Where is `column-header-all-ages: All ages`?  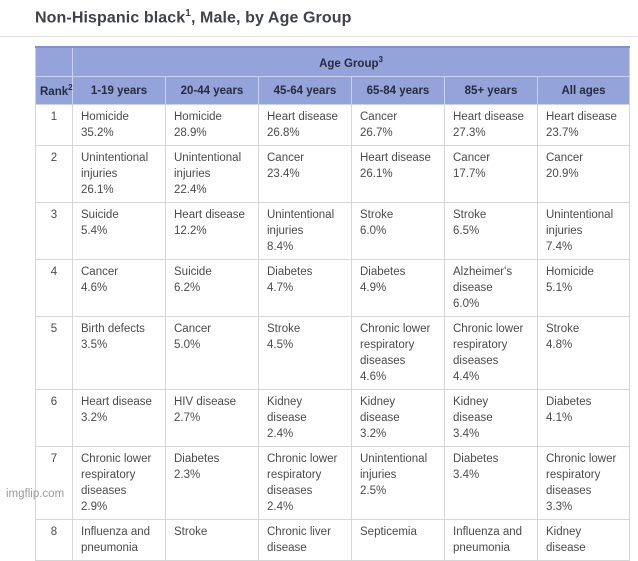
column-header-all-ages: All ages is located at coordinates (583, 91).